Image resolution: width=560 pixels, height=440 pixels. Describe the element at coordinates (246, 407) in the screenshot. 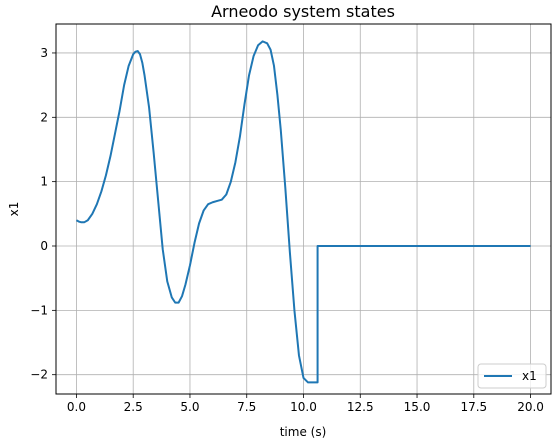

I see `x-tick-label: 7.5` at that location.